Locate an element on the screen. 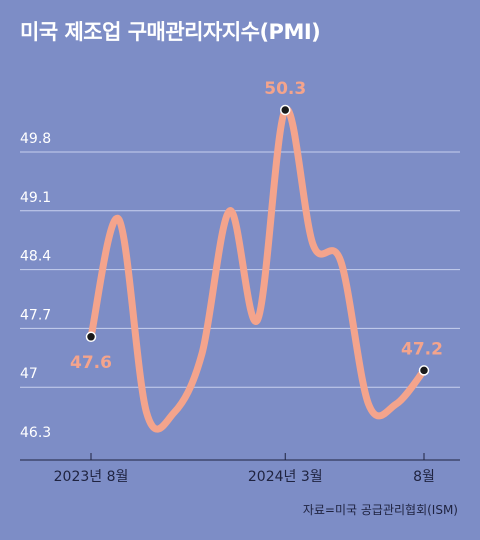 Image resolution: width=480 pixels, height=540 pixels. y-tick-label: 47 is located at coordinates (29, 374).